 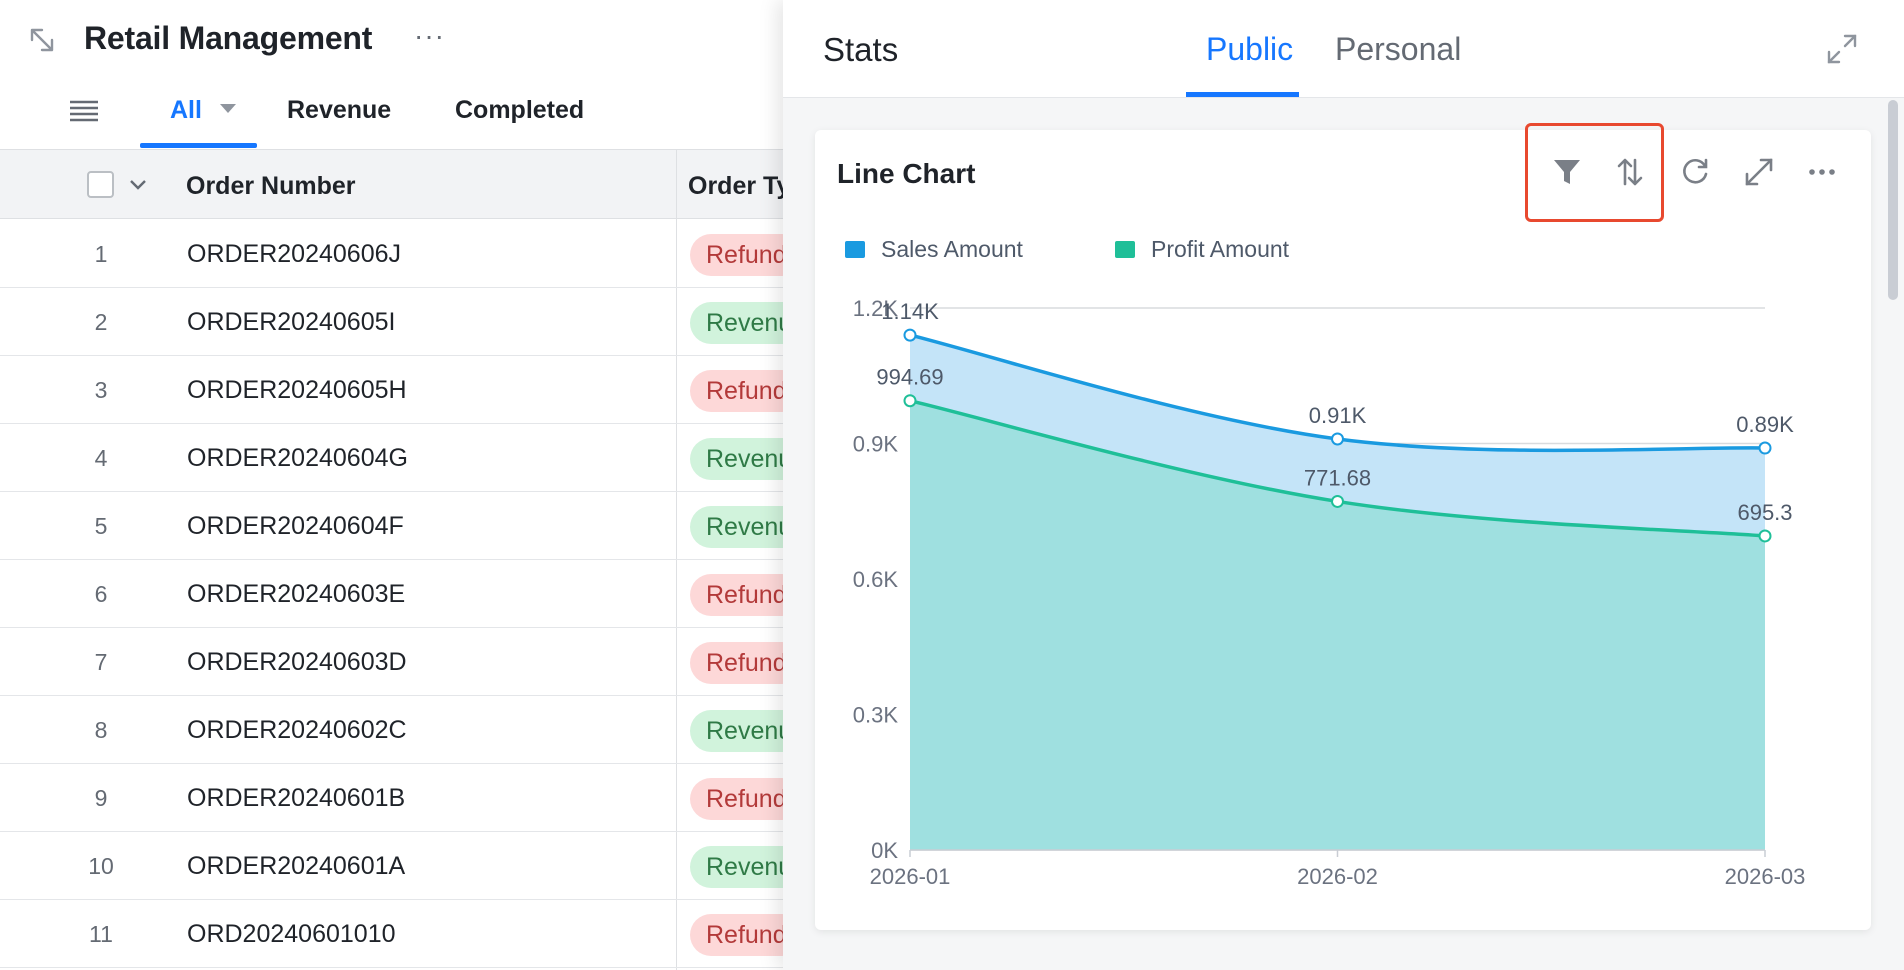 I want to click on table-row: 1 ORDER20240606J Refund, so click(x=401, y=254).